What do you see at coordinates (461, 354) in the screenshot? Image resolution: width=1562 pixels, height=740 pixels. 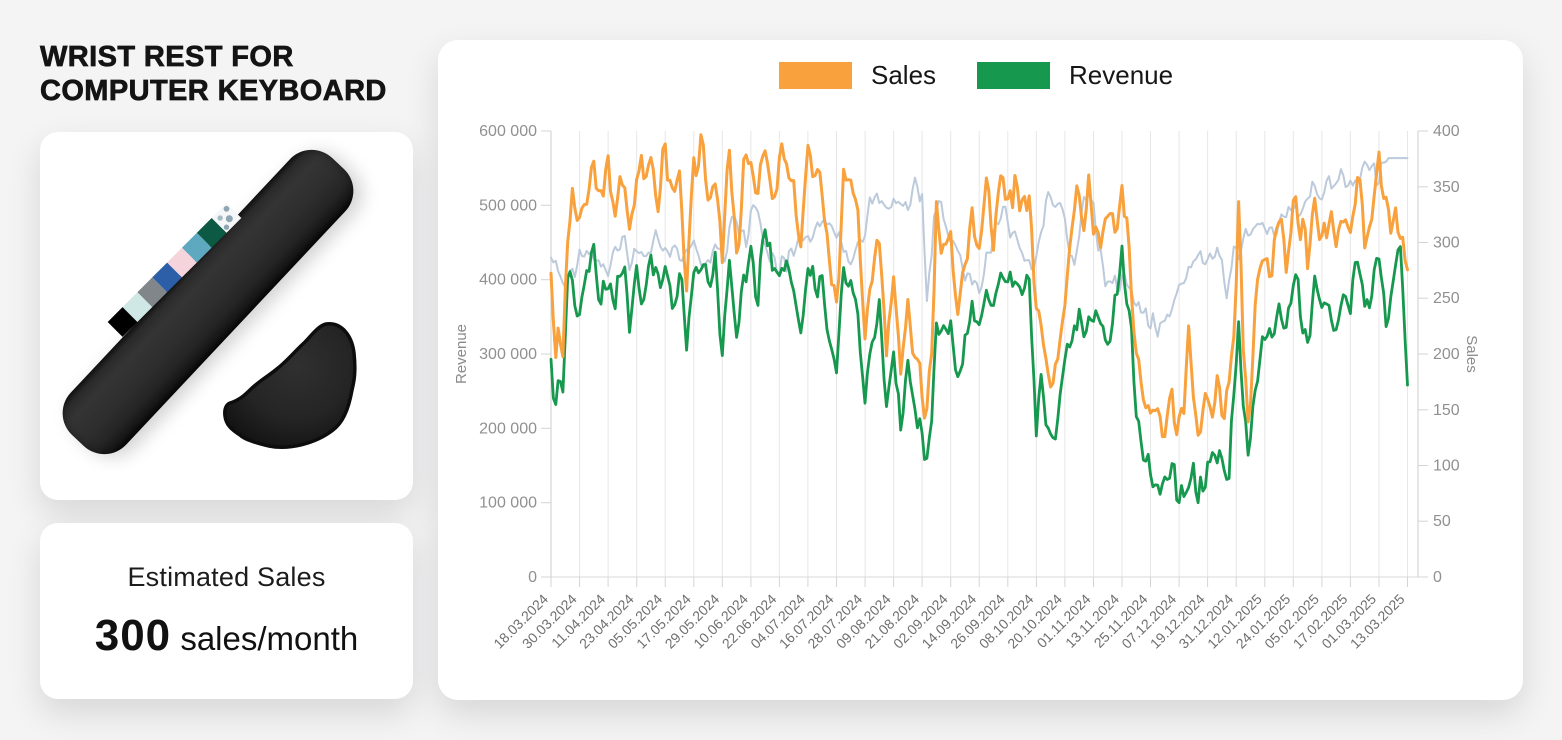 I see `svg-text: Revenue` at bounding box center [461, 354].